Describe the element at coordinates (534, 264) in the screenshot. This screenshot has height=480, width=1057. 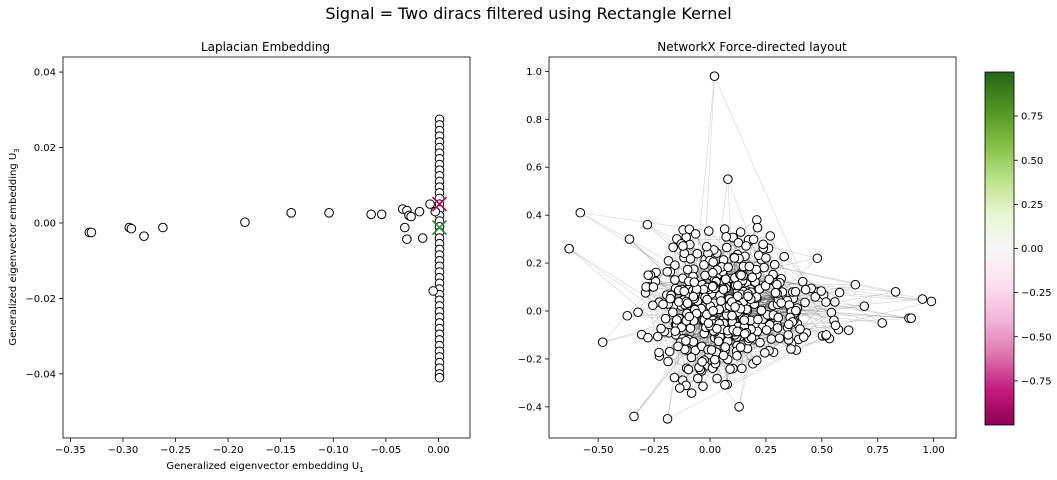
I see `right-y-tick-label: 0.2` at that location.